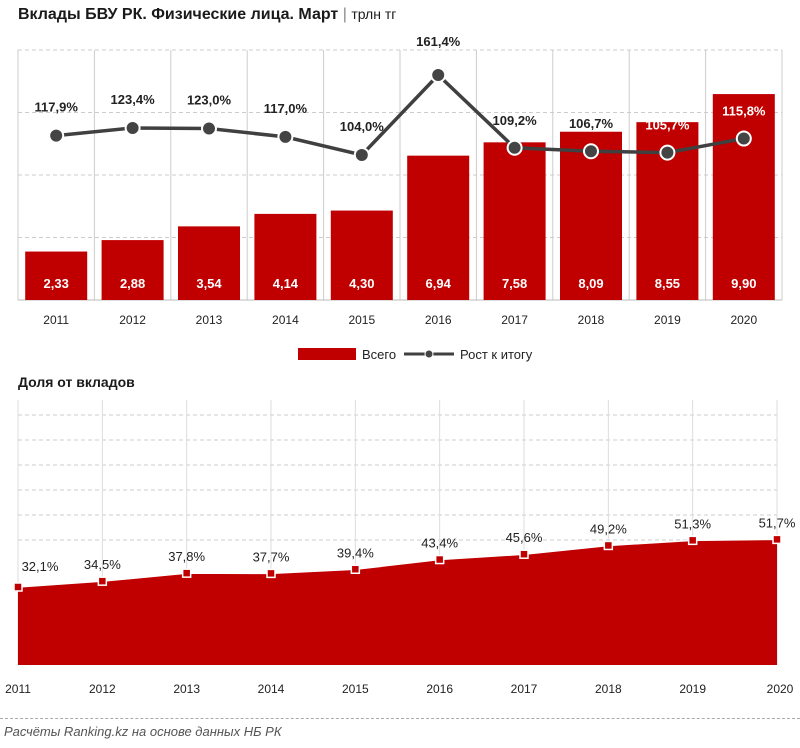 The width and height of the screenshot is (800, 748). I want to click on legend-swatch-bar, so click(327, 354).